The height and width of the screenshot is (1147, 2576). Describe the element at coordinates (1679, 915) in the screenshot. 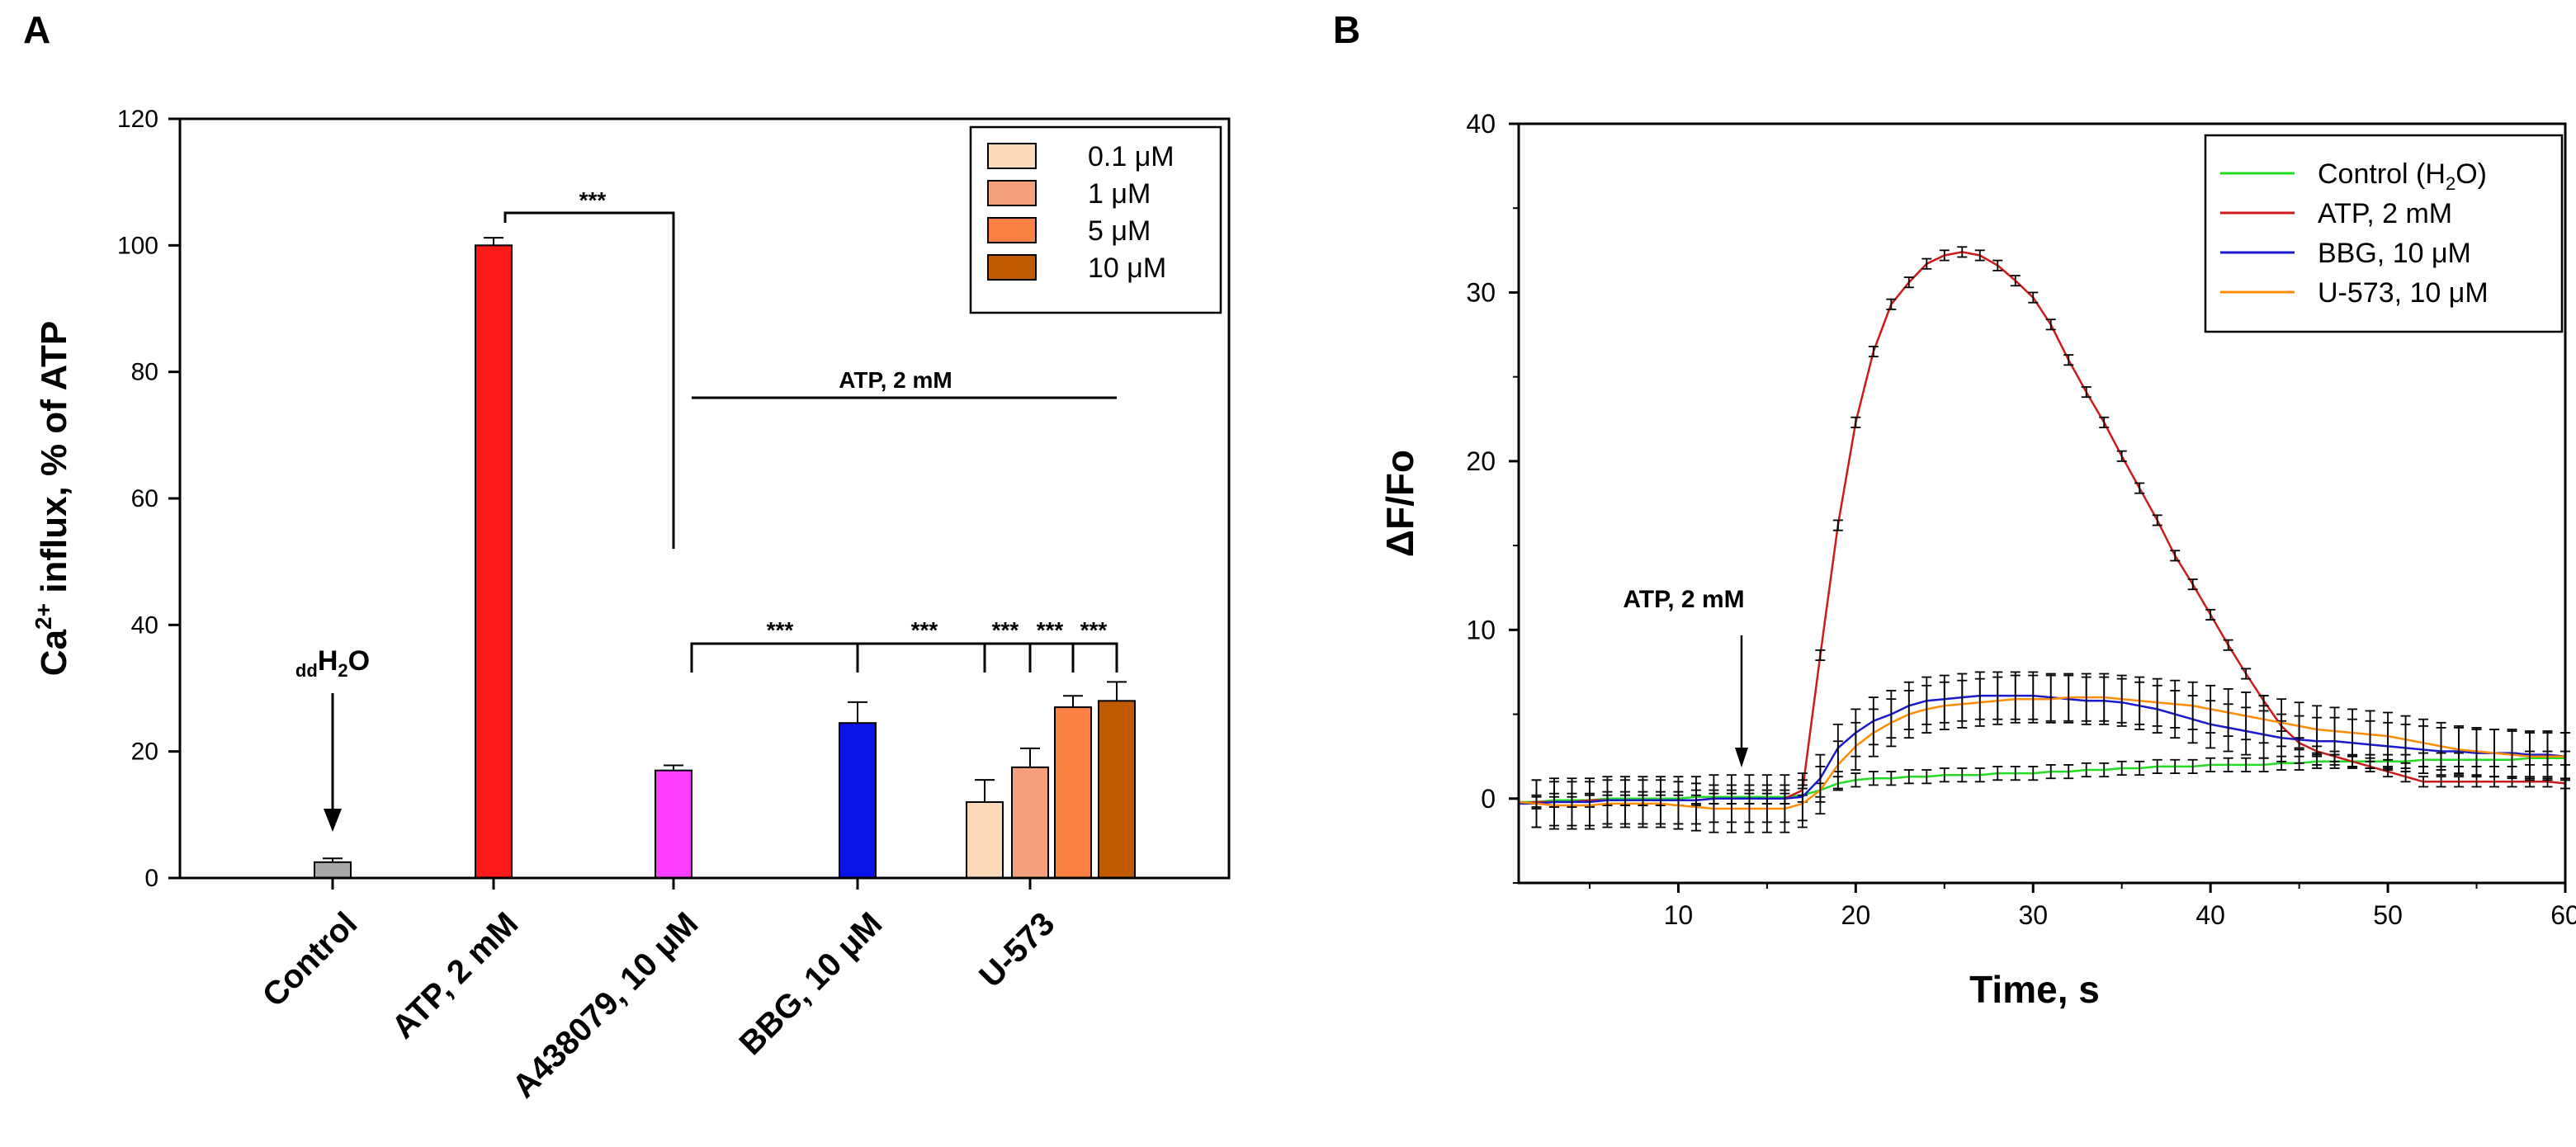

I see `x-tick-label-b: 10` at that location.